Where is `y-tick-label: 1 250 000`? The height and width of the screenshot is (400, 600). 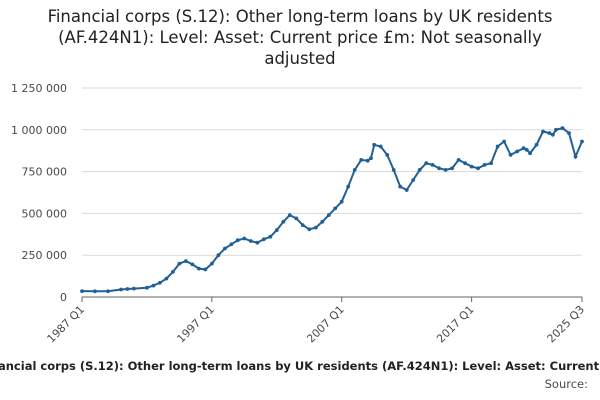
y-tick-label: 1 250 000 is located at coordinates (39, 88).